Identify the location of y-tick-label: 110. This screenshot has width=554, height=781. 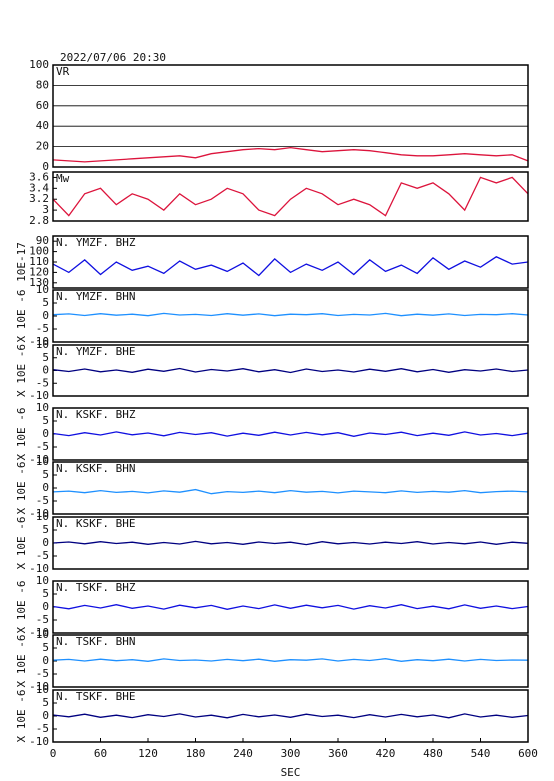
(39, 261).